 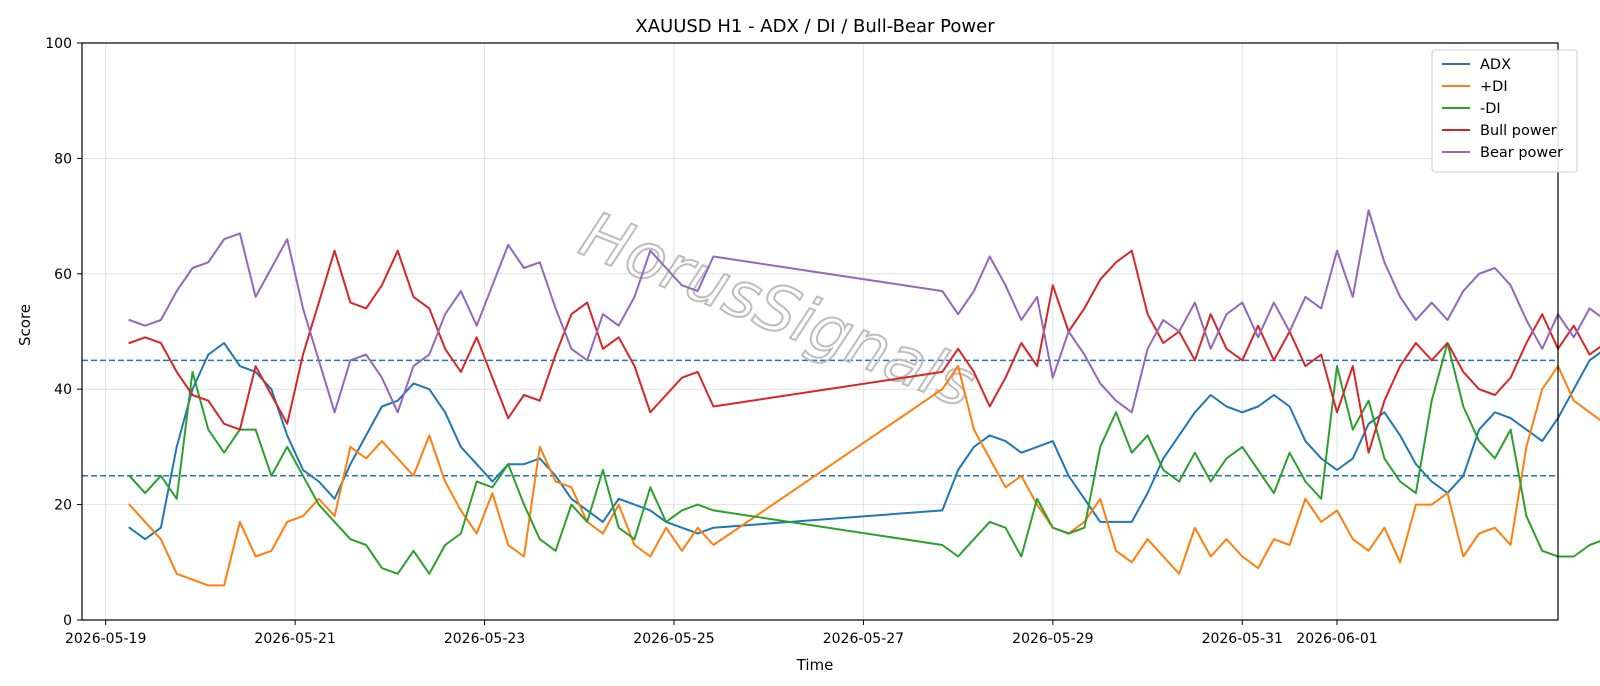 What do you see at coordinates (294, 639) in the screenshot?
I see `x-tick-label: 2026-05-21` at bounding box center [294, 639].